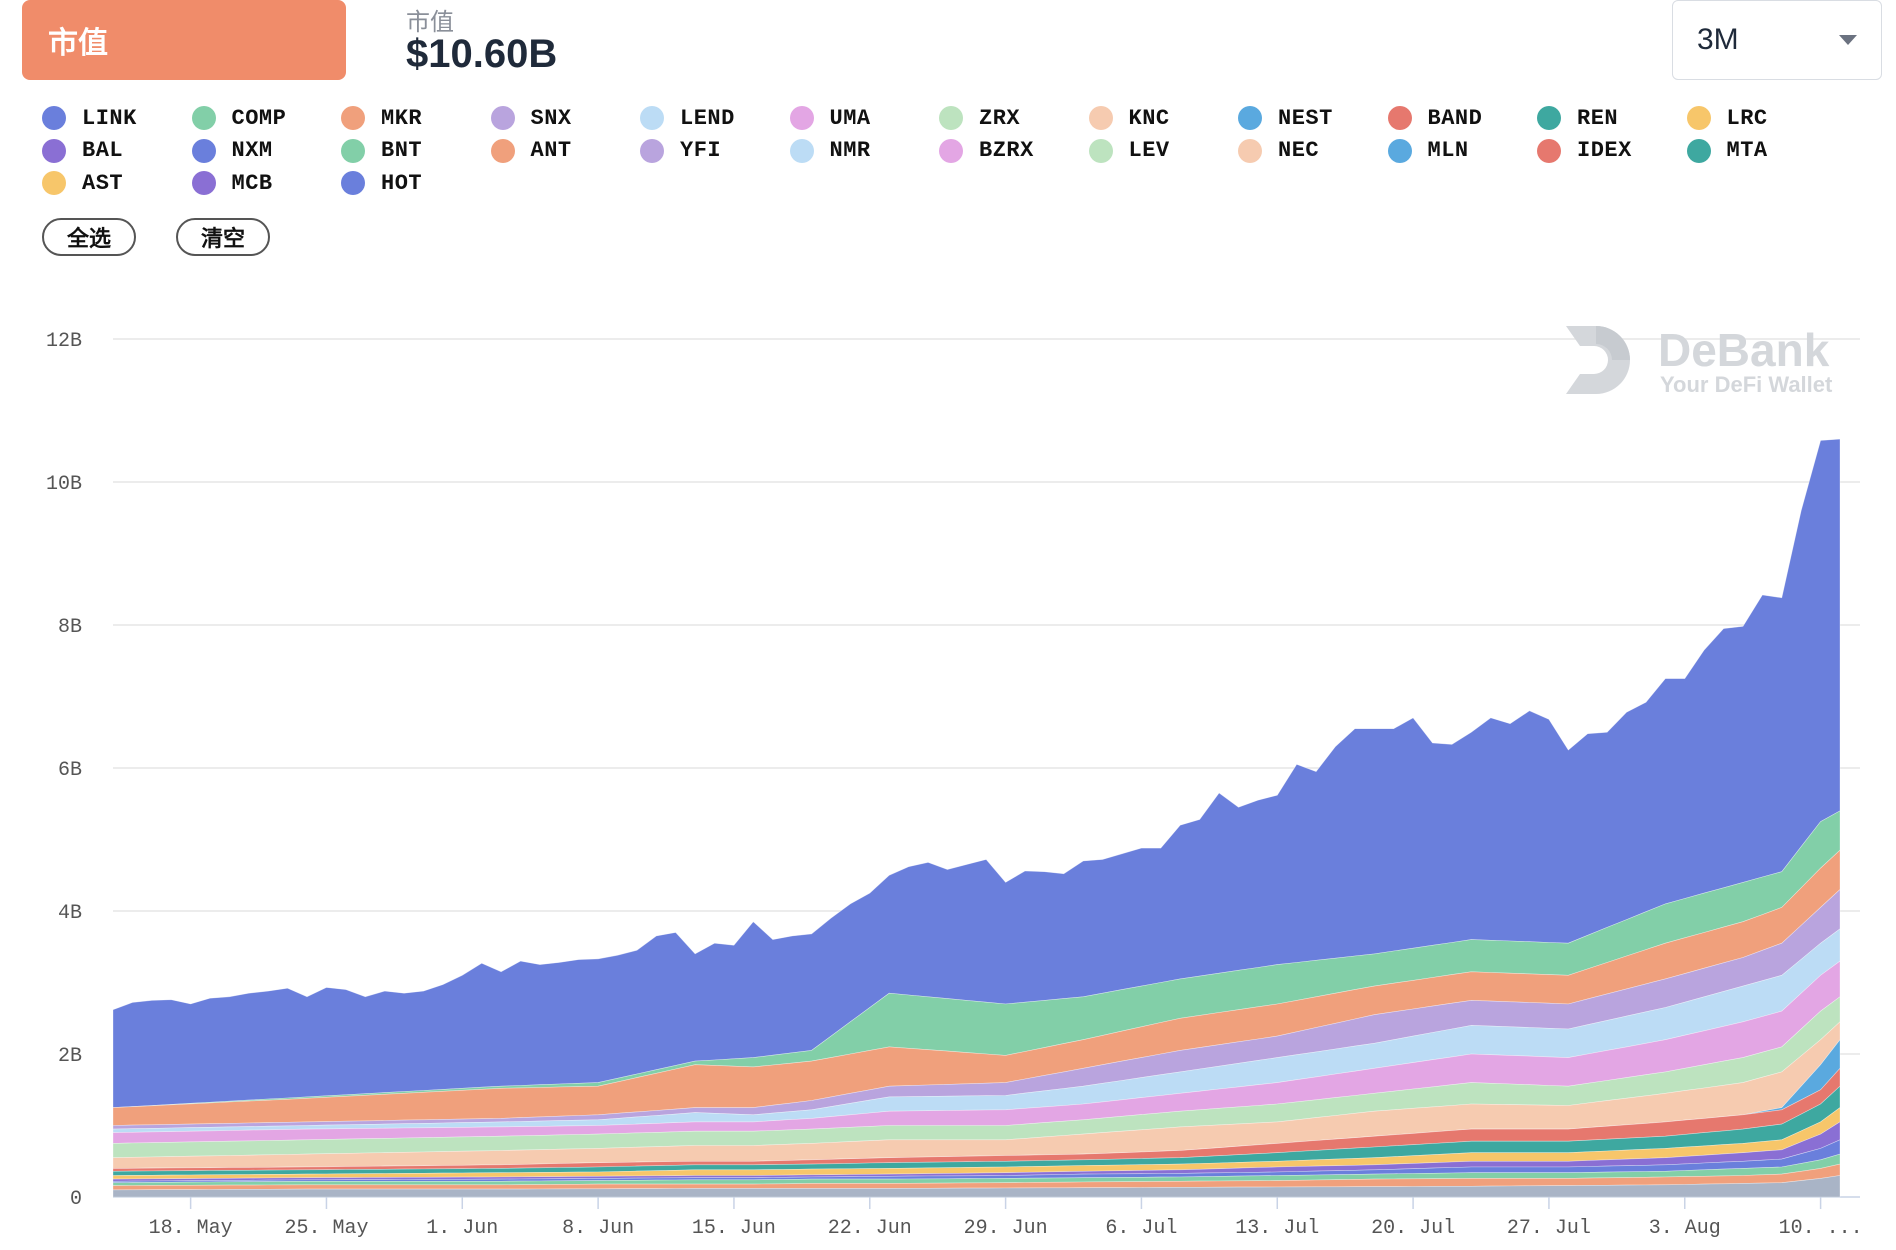 The width and height of the screenshot is (1896, 1250). I want to click on legend-item-ast: AST, so click(82, 183).